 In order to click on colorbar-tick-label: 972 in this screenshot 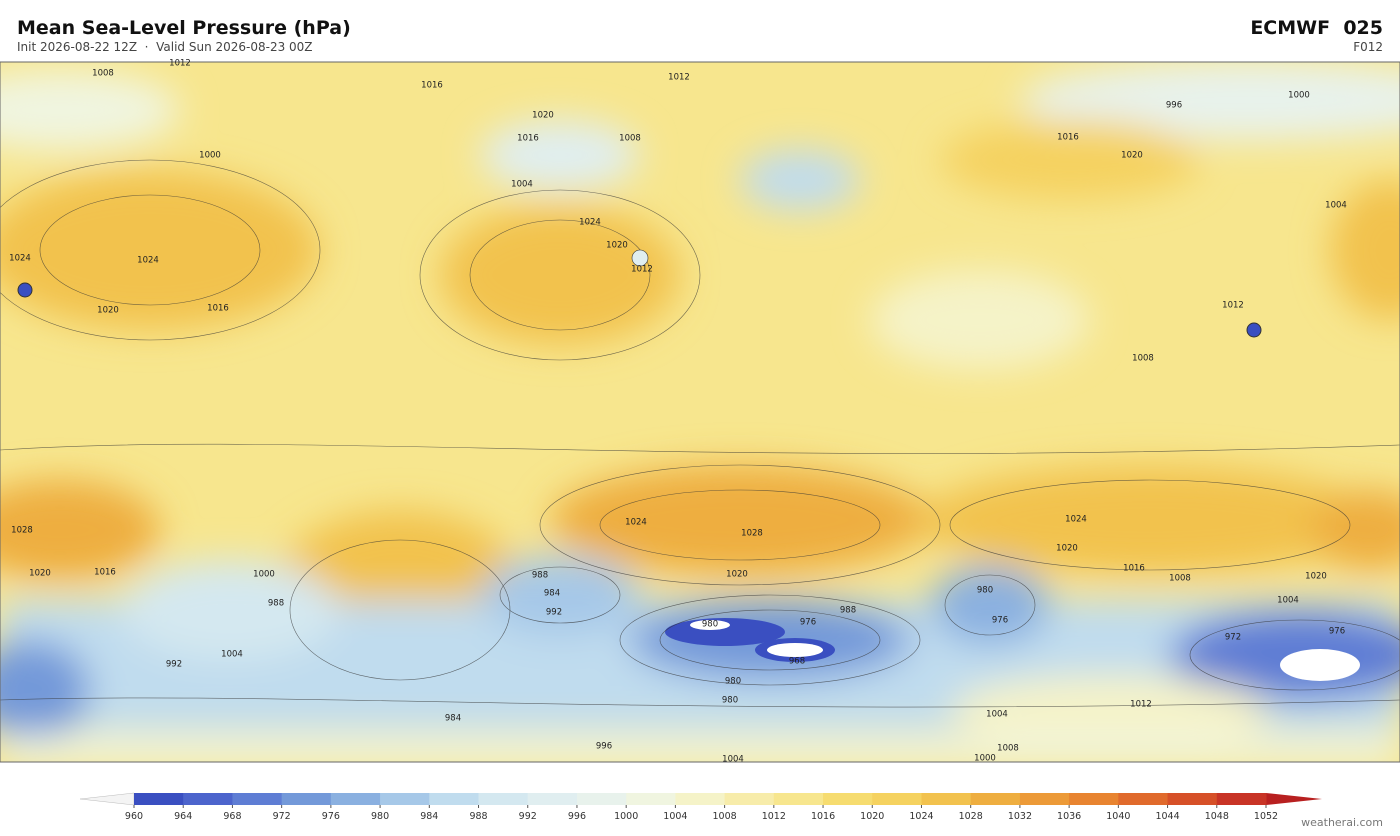, I will do `click(282, 816)`.